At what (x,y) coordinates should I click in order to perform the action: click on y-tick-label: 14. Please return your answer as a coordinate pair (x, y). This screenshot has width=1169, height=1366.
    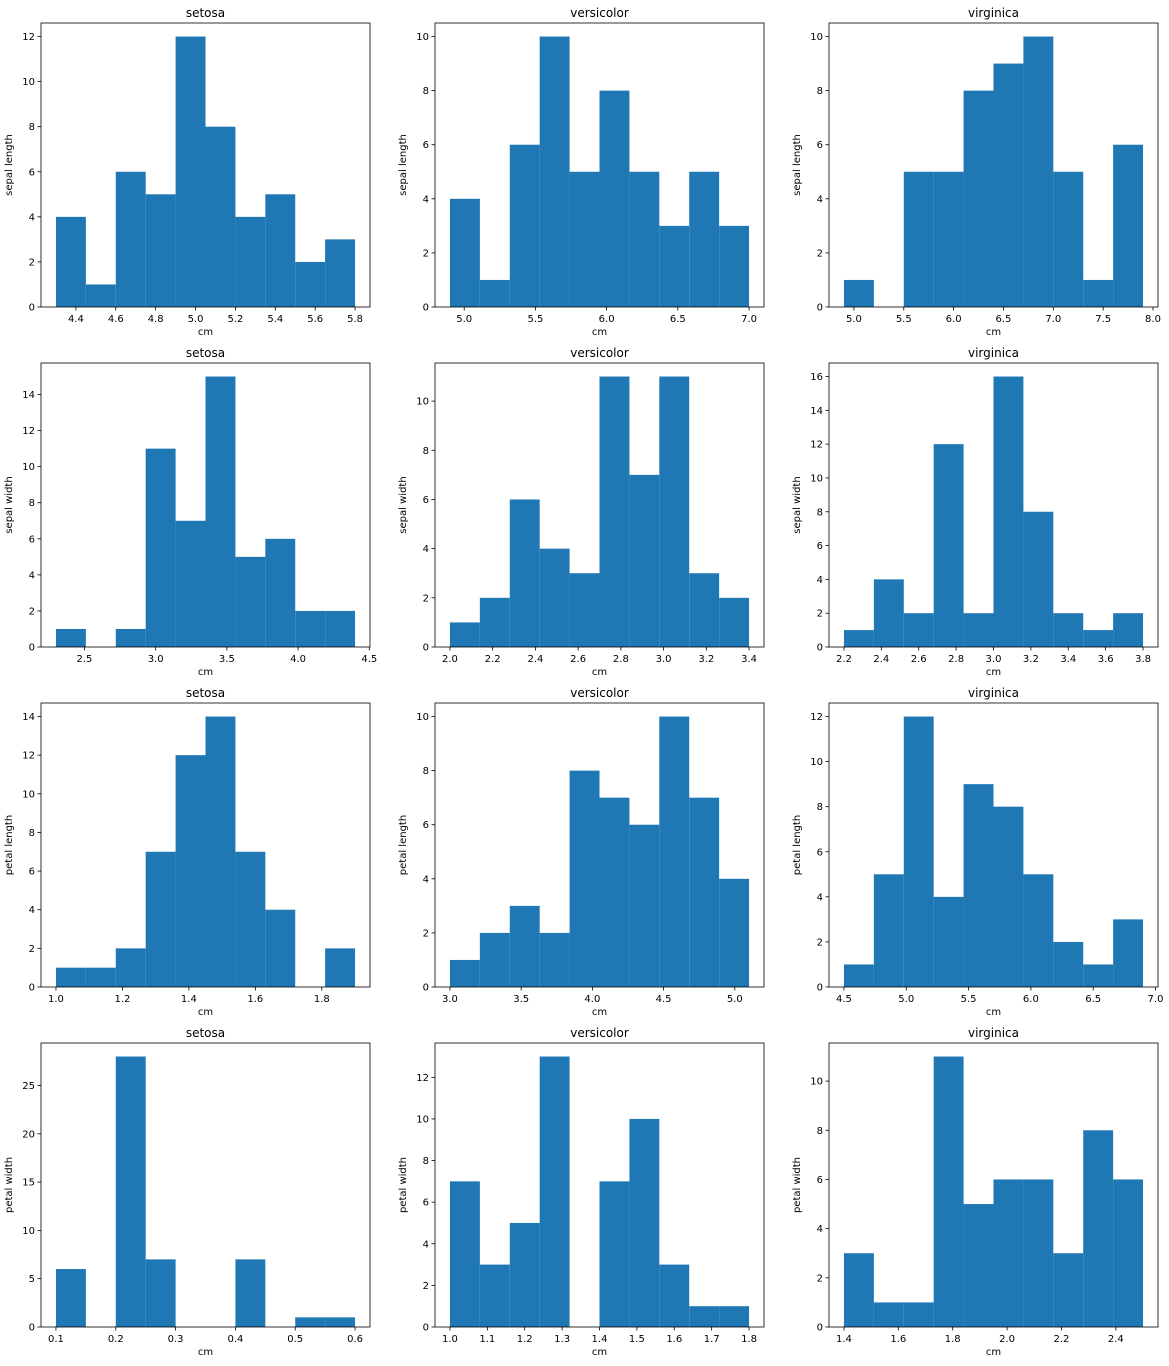
    Looking at the image, I should click on (28, 717).